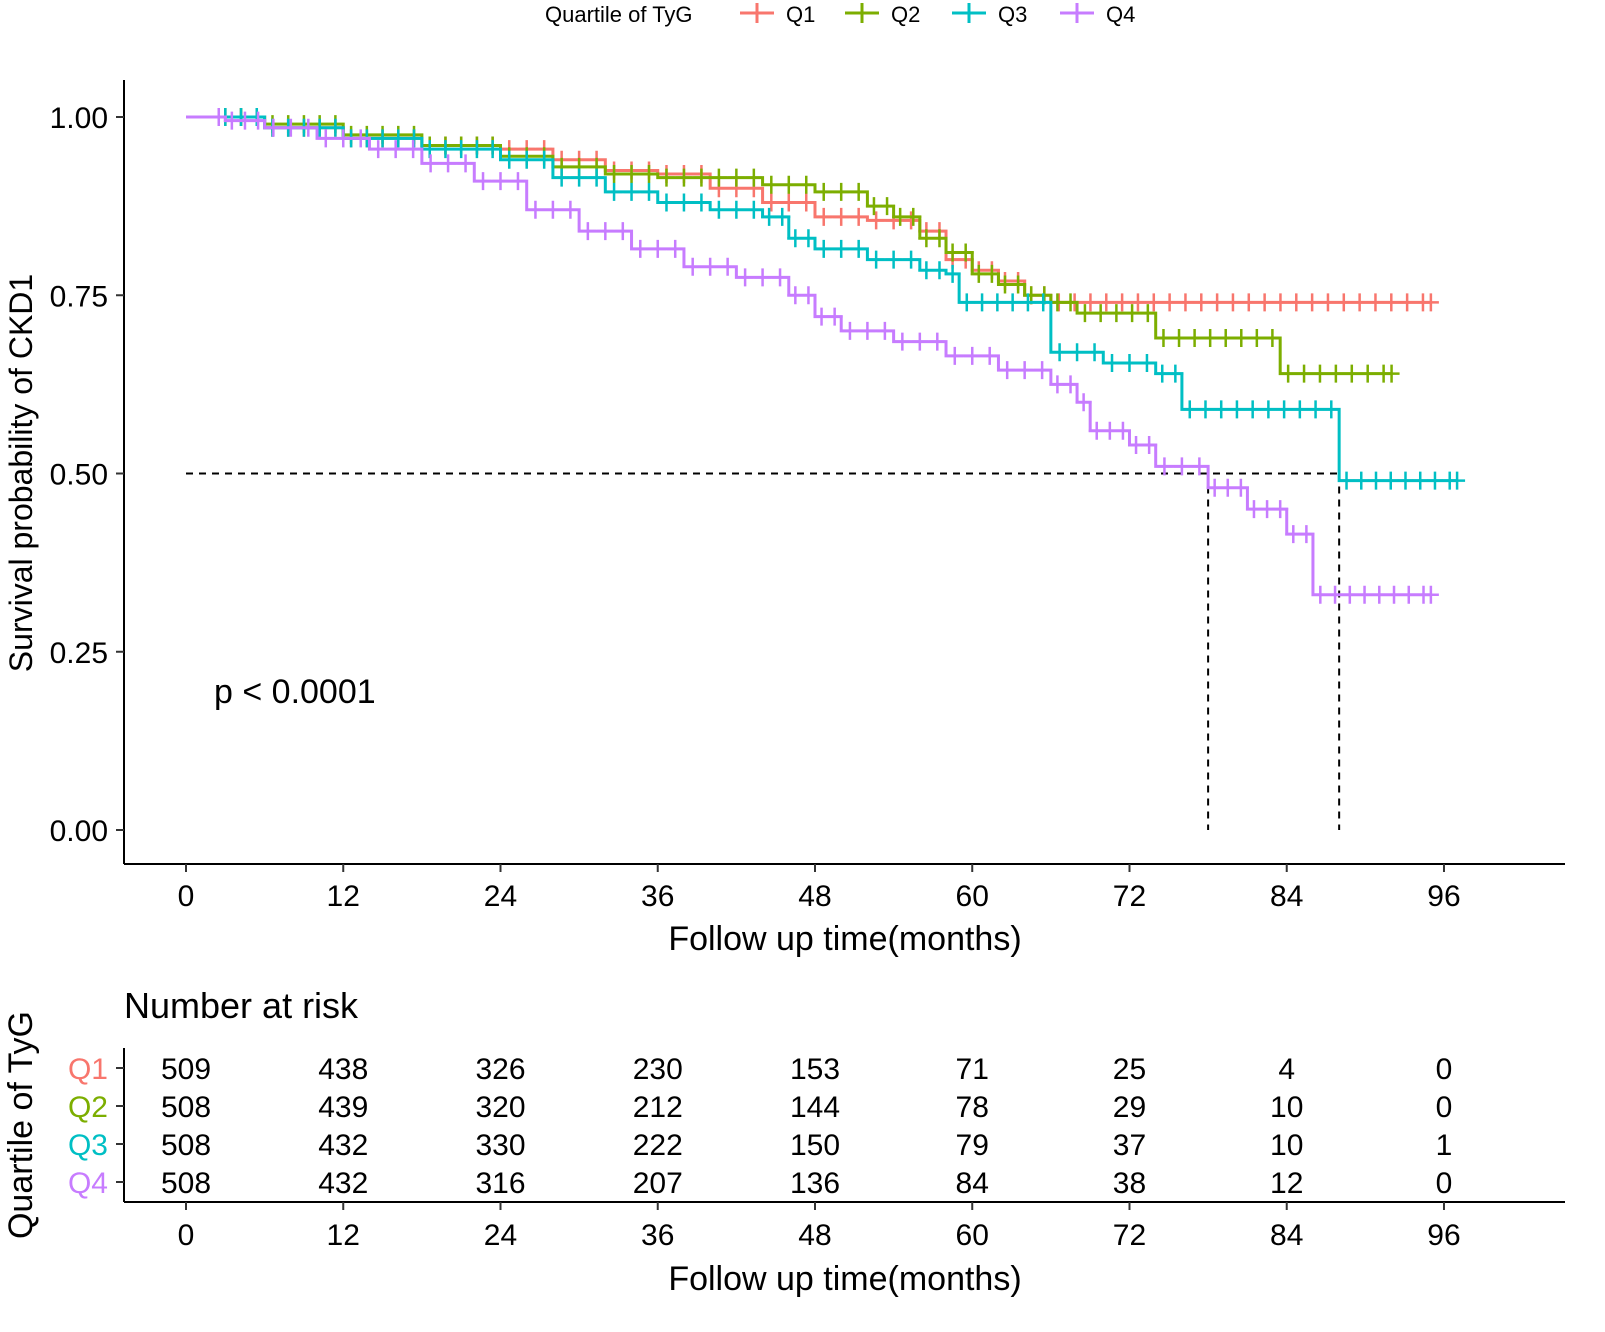  Describe the element at coordinates (972, 1235) in the screenshot. I see `risk-x-tick-label: 60` at that location.